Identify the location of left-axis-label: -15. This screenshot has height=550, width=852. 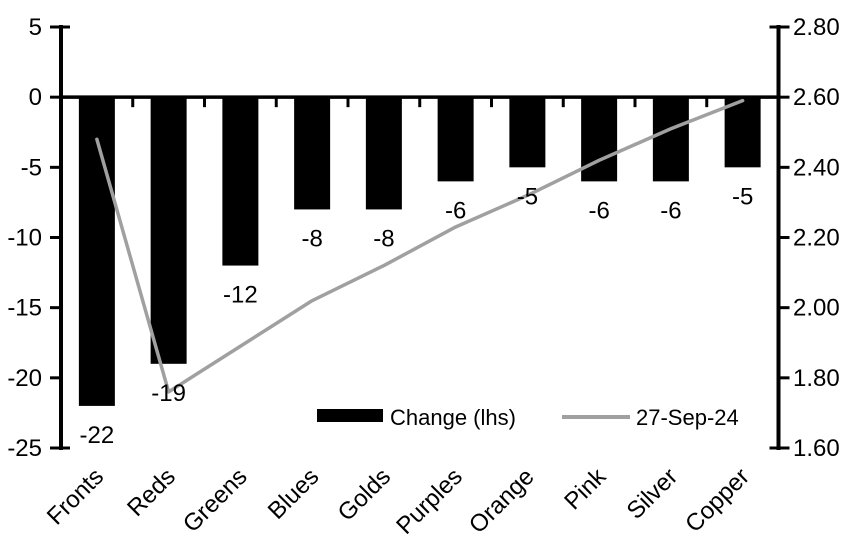
(24, 308).